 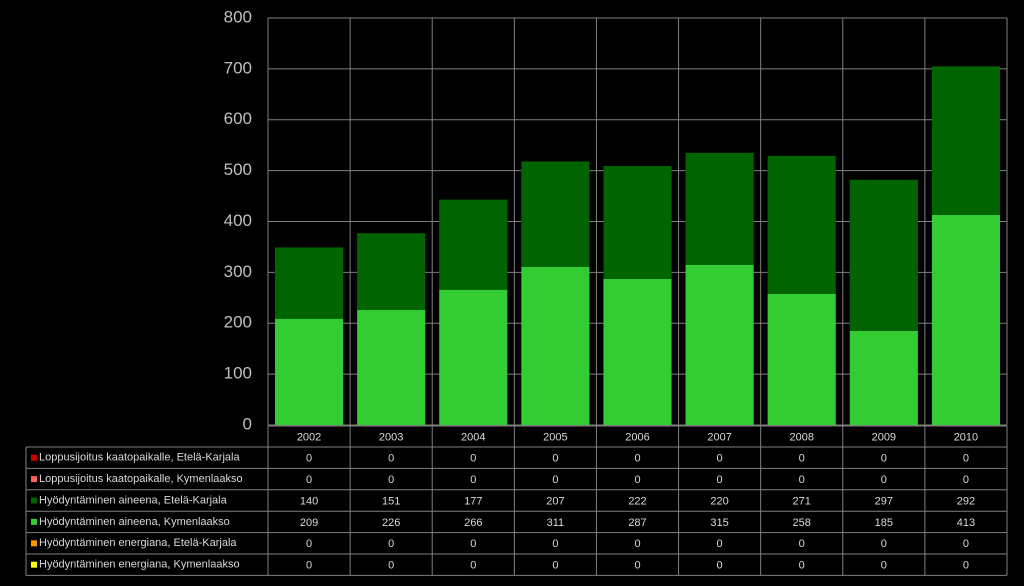 I want to click on legend-label: Loppusijoitus kaatopaikalle, Kymenlaakso, so click(x=141, y=479).